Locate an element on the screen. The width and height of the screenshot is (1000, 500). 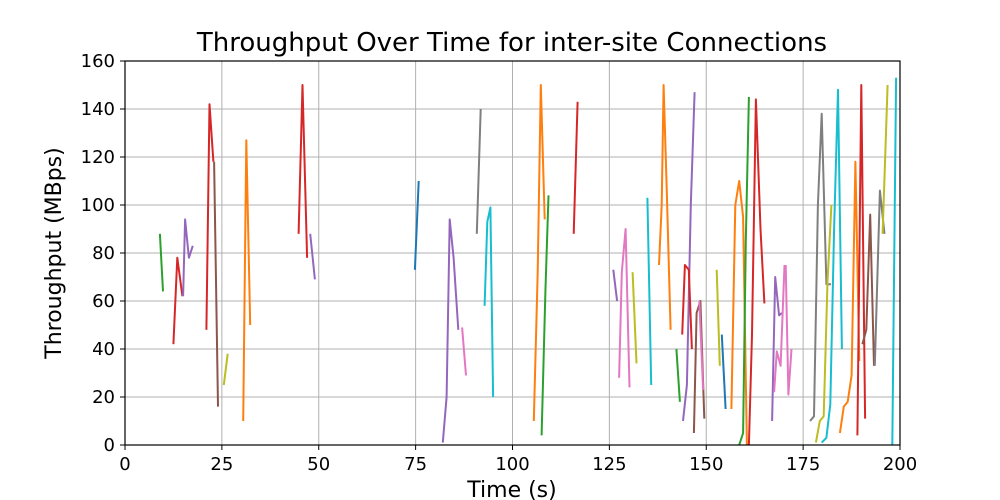
y-tick-label: 100 is located at coordinates (98, 205).